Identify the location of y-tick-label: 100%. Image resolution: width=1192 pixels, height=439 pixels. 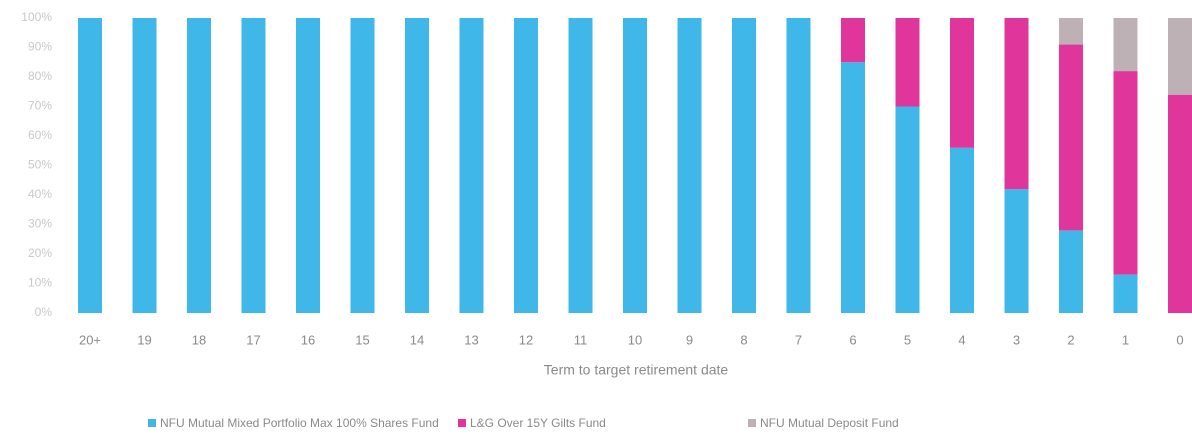
(36, 17).